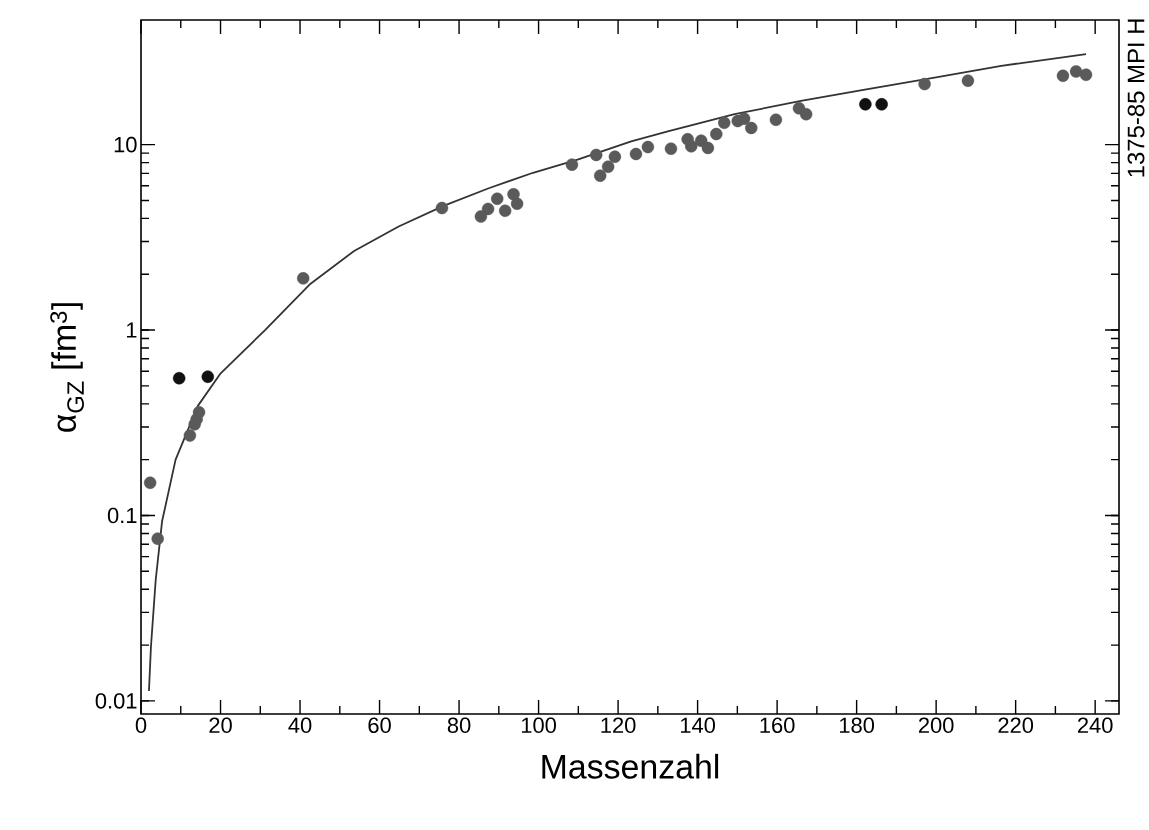  I want to click on x-tick-label: 180, so click(857, 725).